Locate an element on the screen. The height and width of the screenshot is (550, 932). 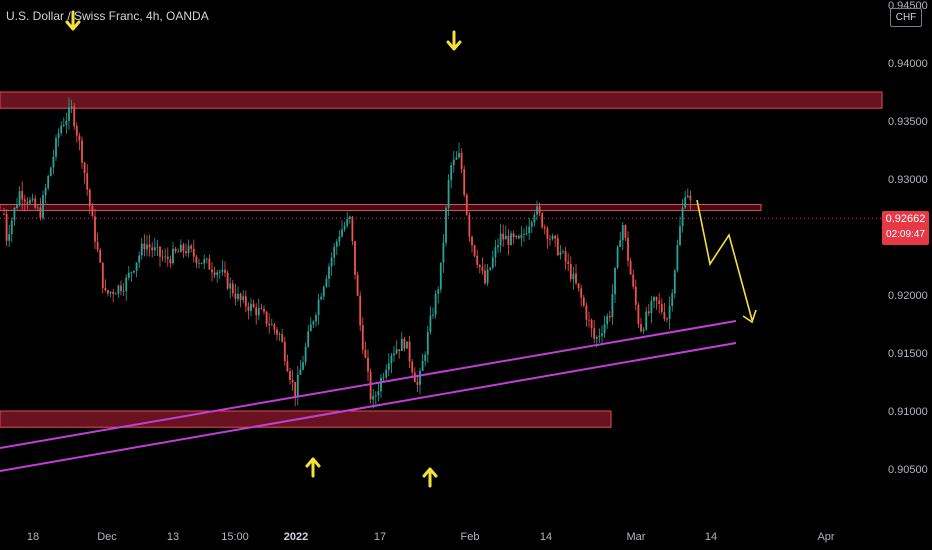
currency-badge: CHF is located at coordinates (906, 17).